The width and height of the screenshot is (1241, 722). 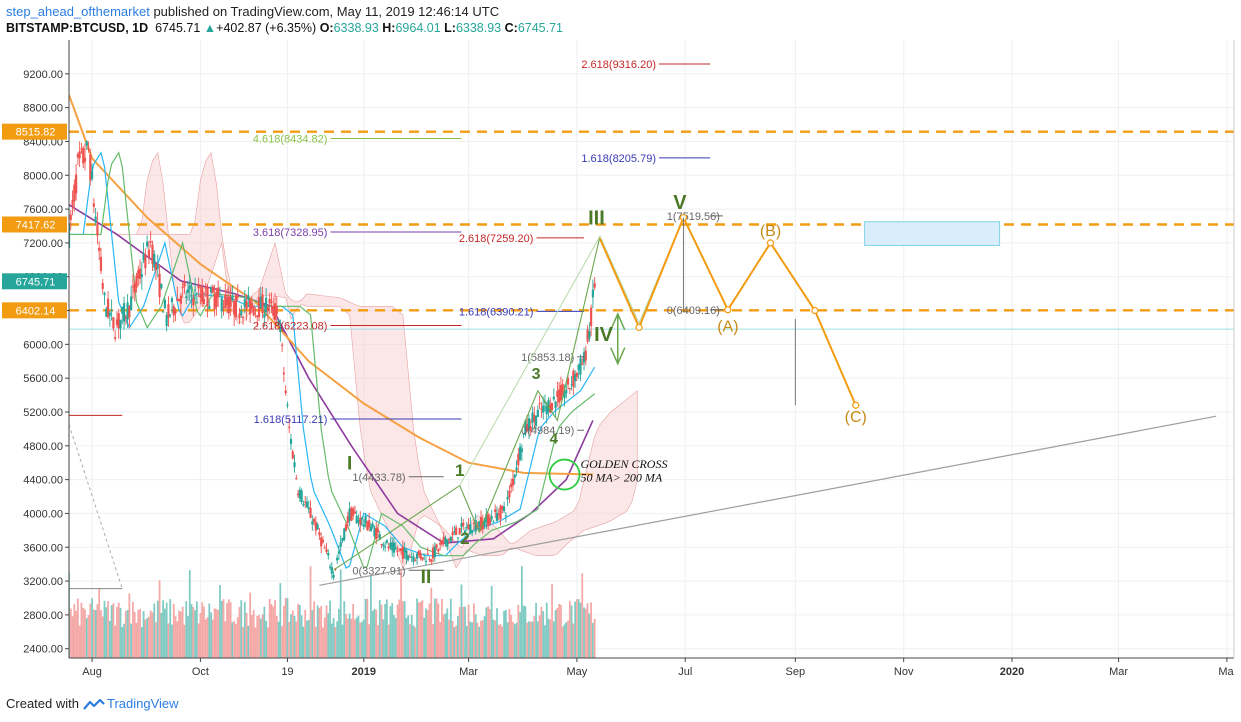 I want to click on y-tick-label: 8000.00, so click(x=43, y=176).